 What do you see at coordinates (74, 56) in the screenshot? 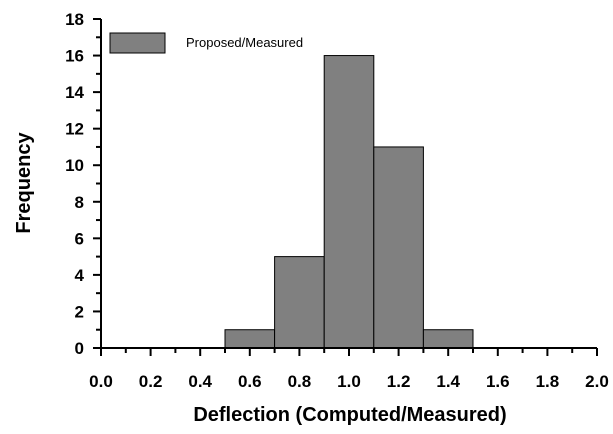
I see `y-tick-label: 16` at bounding box center [74, 56].